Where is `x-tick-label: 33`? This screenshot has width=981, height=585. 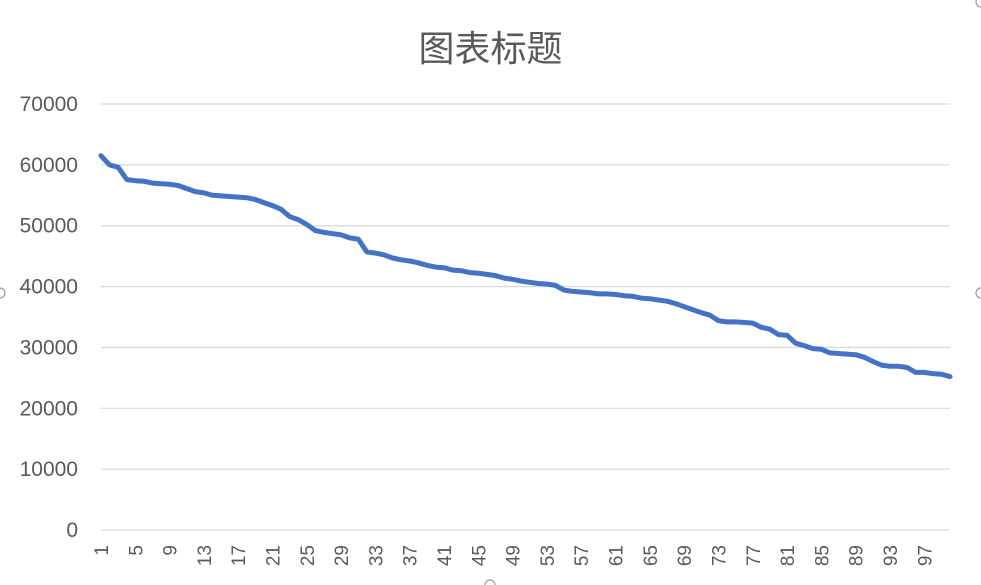 x-tick-label: 33 is located at coordinates (376, 555).